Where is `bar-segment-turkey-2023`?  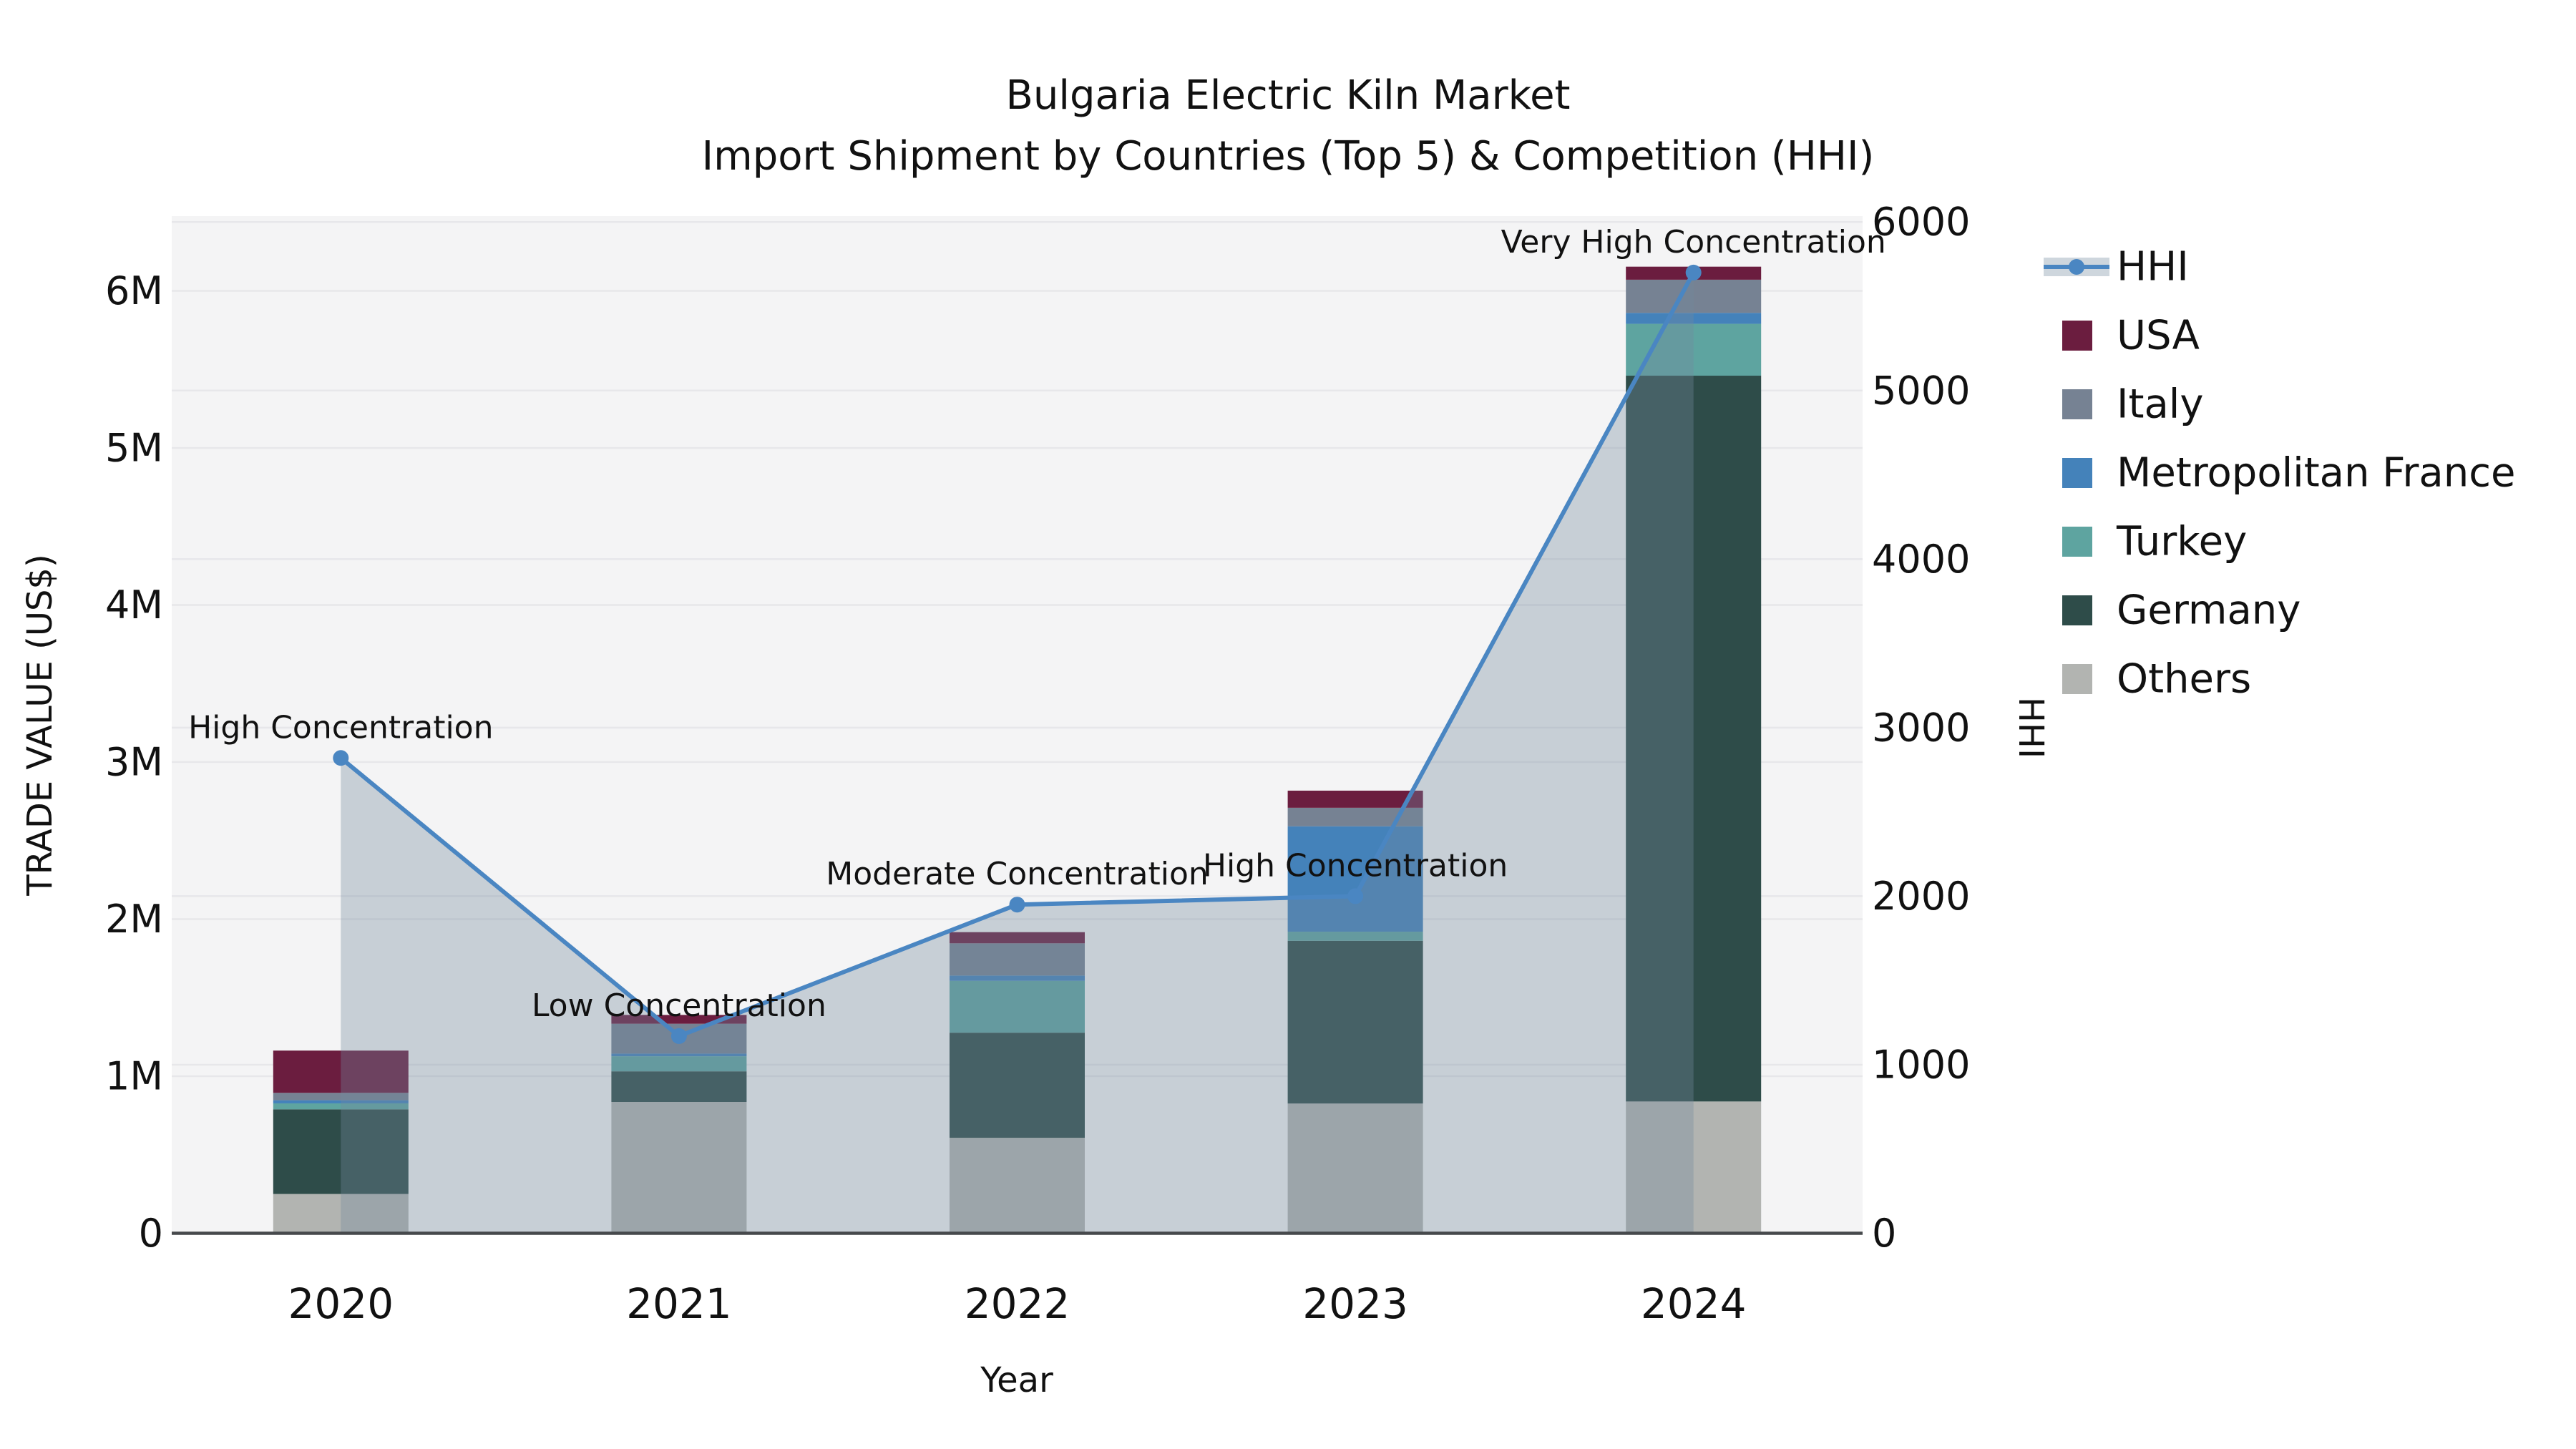 bar-segment-turkey-2023 is located at coordinates (1355, 936).